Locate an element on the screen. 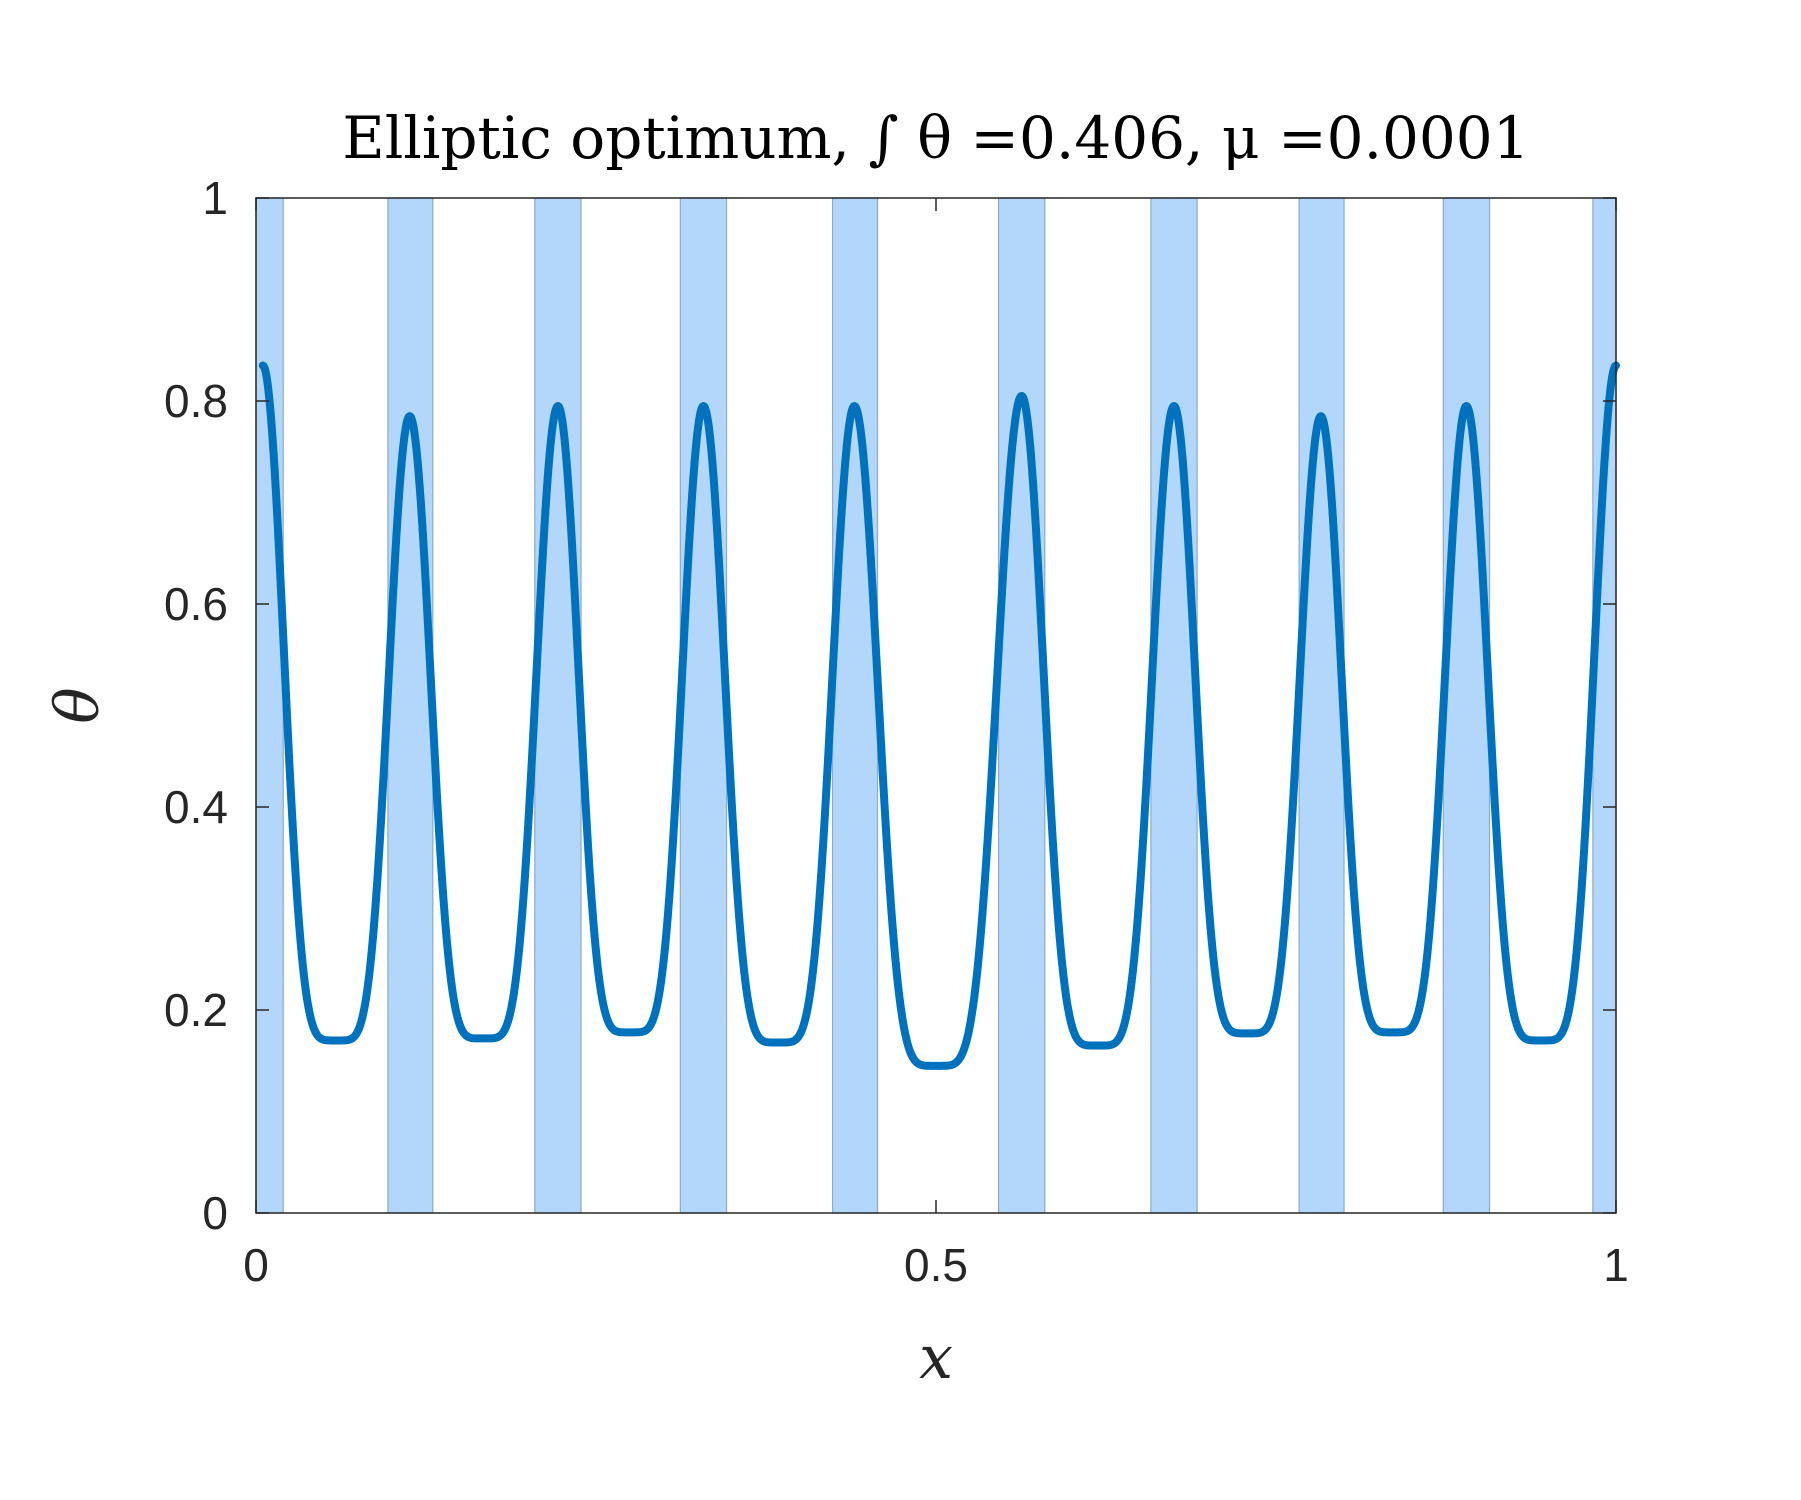  chart-title: Elliptic optimum, ∫ θ =0.406, μ =0.0001 is located at coordinates (935, 138).